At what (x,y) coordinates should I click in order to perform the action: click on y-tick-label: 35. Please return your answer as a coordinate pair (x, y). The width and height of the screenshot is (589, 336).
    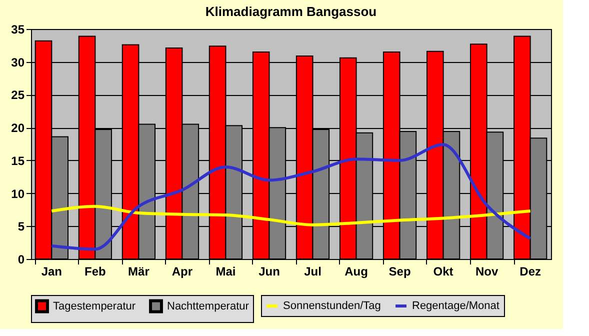
    Looking at the image, I should click on (18, 29).